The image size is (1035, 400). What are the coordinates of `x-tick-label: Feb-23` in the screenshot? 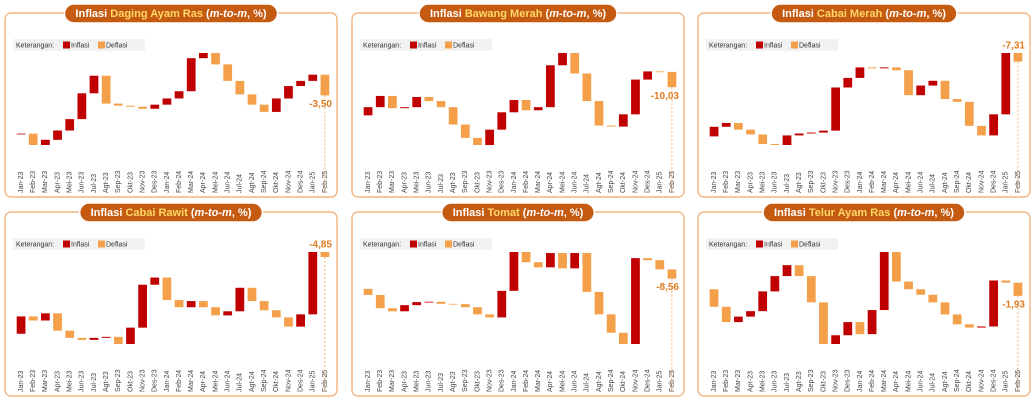 It's located at (726, 182).